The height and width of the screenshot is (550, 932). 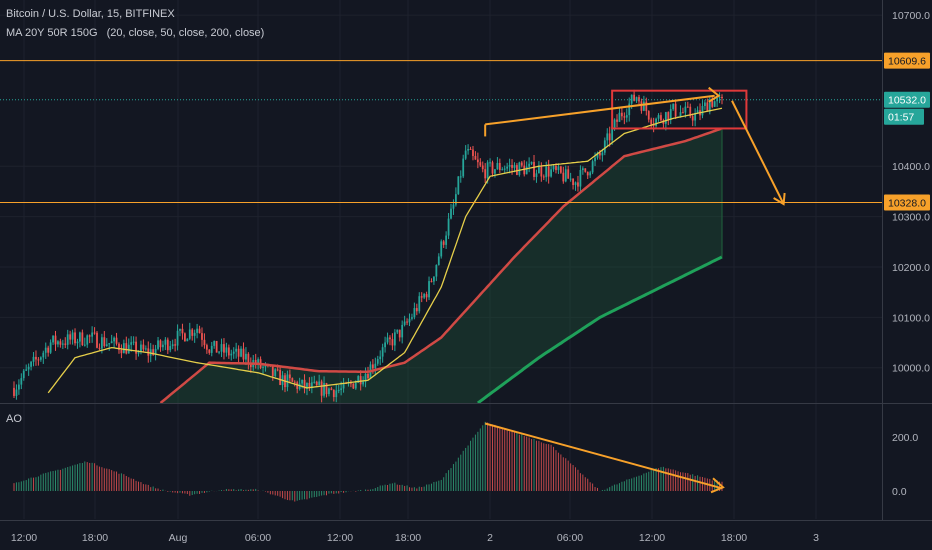 I want to click on ao-divergence-arrow, so click(x=603, y=456).